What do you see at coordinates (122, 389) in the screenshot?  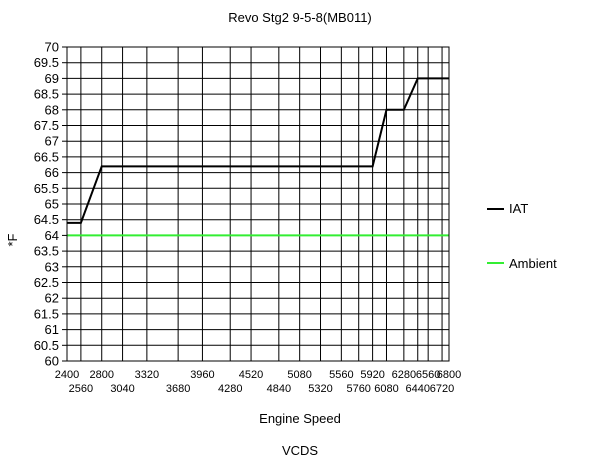 I see `x-tick-label: 3040` at bounding box center [122, 389].